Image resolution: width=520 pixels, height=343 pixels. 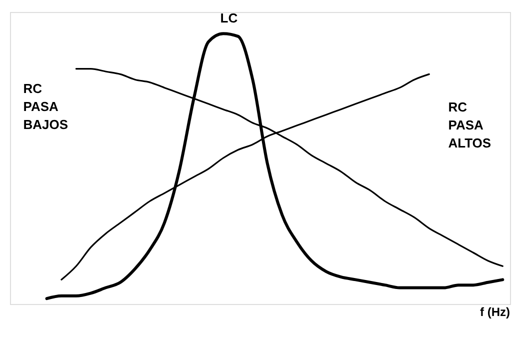 What do you see at coordinates (45, 106) in the screenshot?
I see `series-label: RC PASA BAJOS` at bounding box center [45, 106].